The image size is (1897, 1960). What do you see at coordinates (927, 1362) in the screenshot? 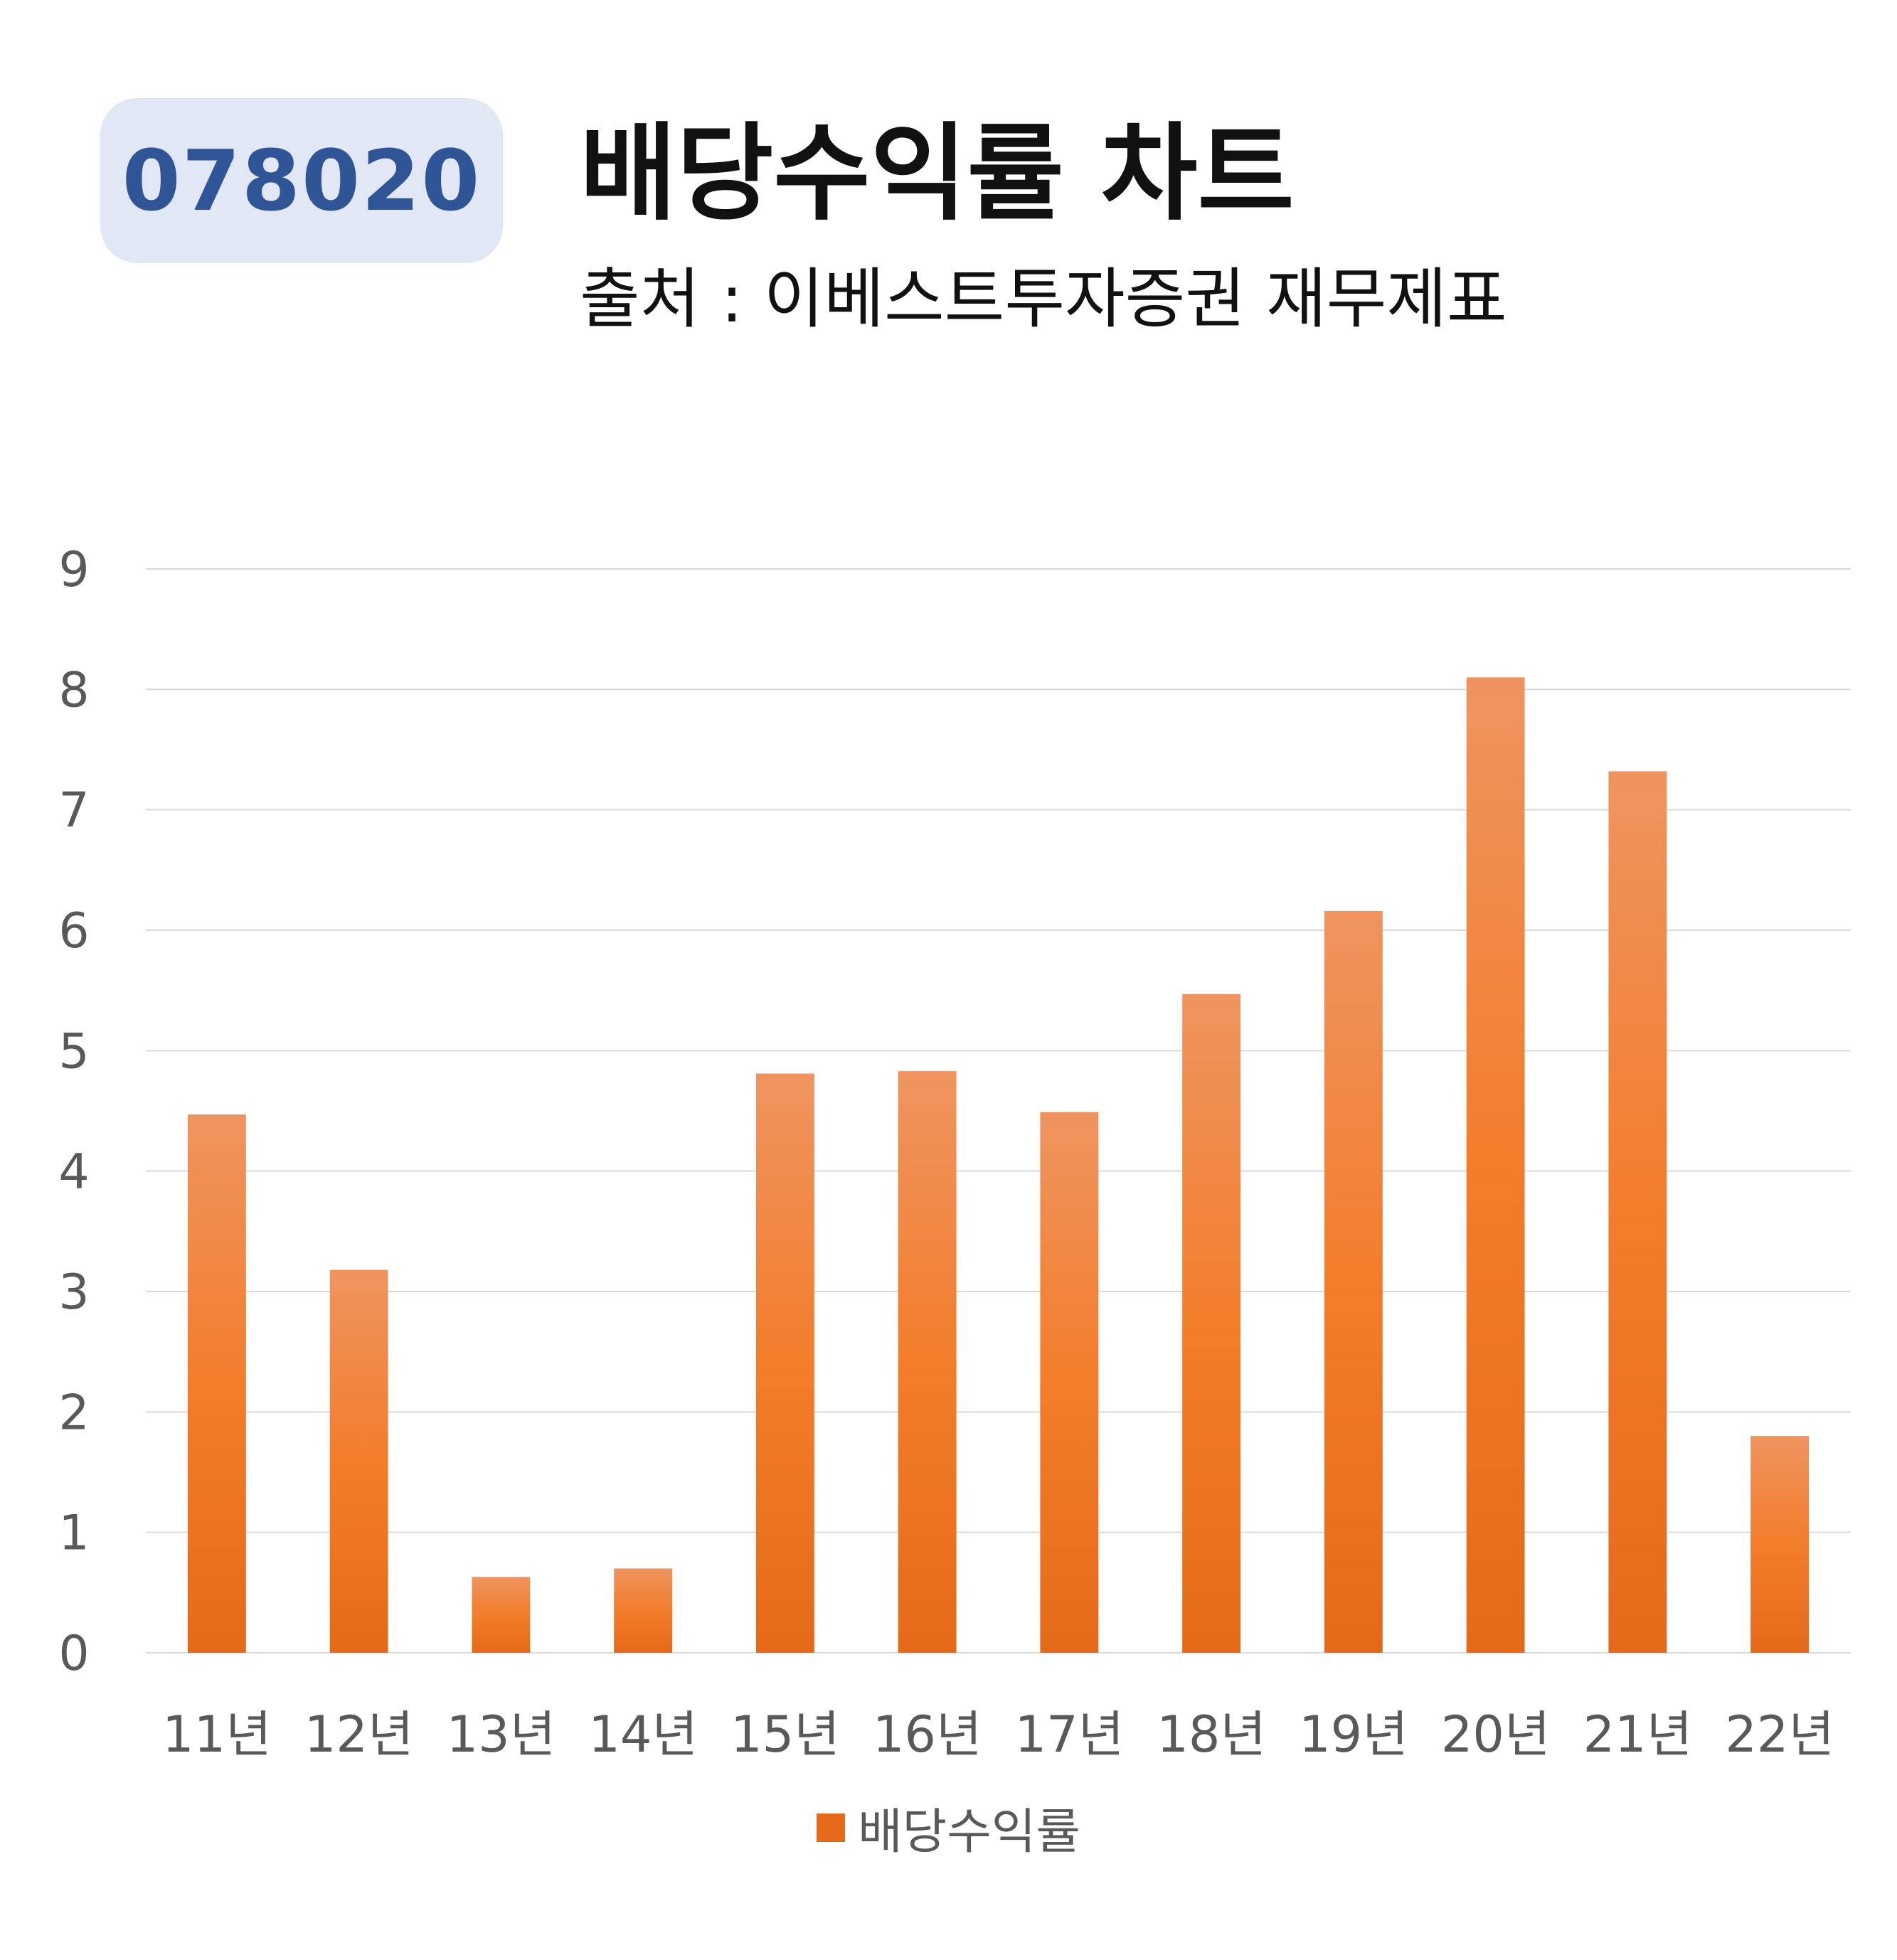
I see `bar-16년` at bounding box center [927, 1362].